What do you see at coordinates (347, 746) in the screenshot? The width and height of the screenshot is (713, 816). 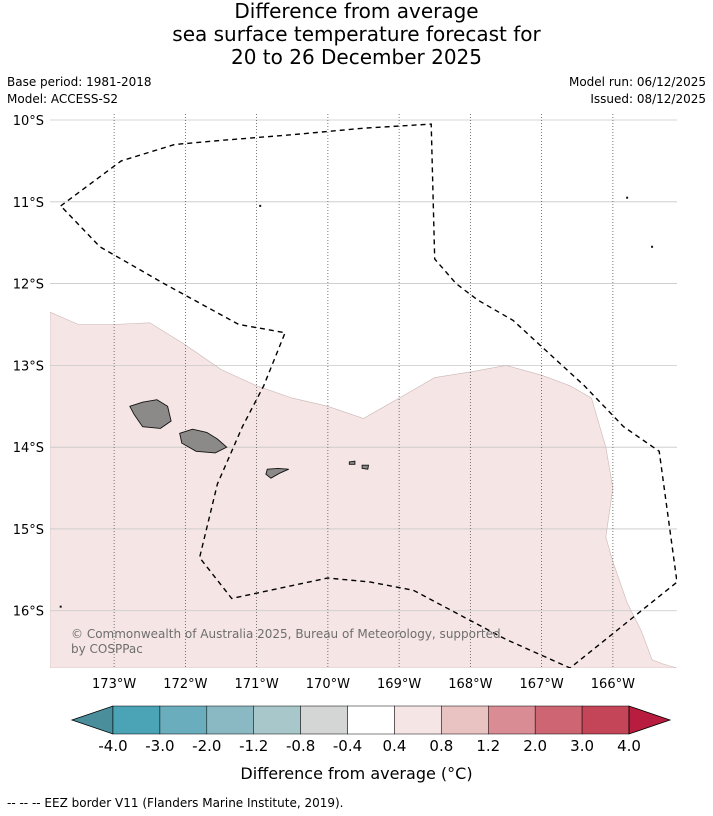 I see `colorbar-tick-label: -0.4` at bounding box center [347, 746].